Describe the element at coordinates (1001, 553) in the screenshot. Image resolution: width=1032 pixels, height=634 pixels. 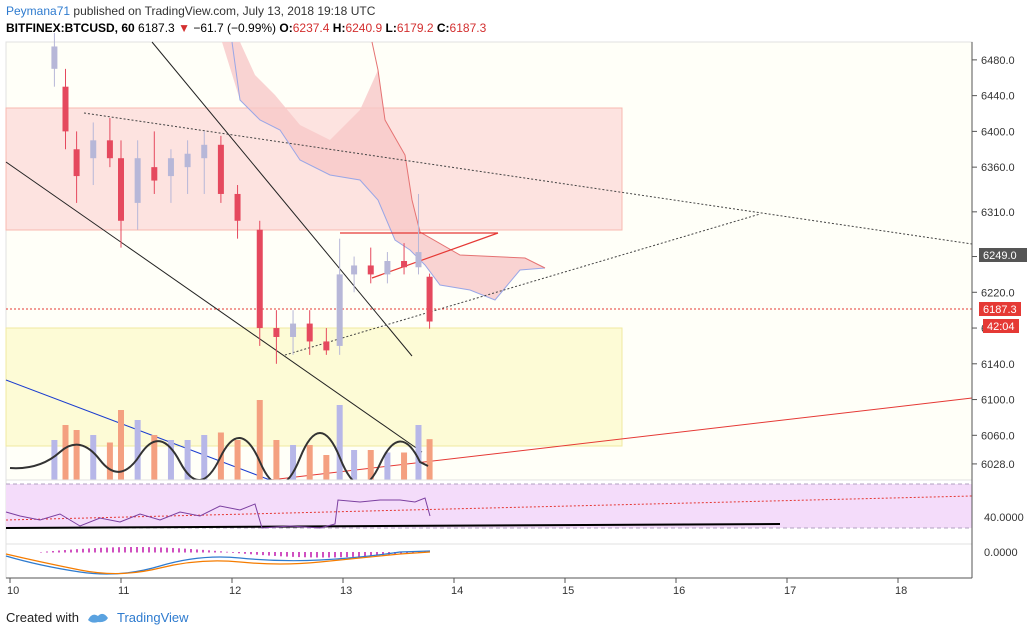
I see `macd-axis-tick: 0.0000` at that location.